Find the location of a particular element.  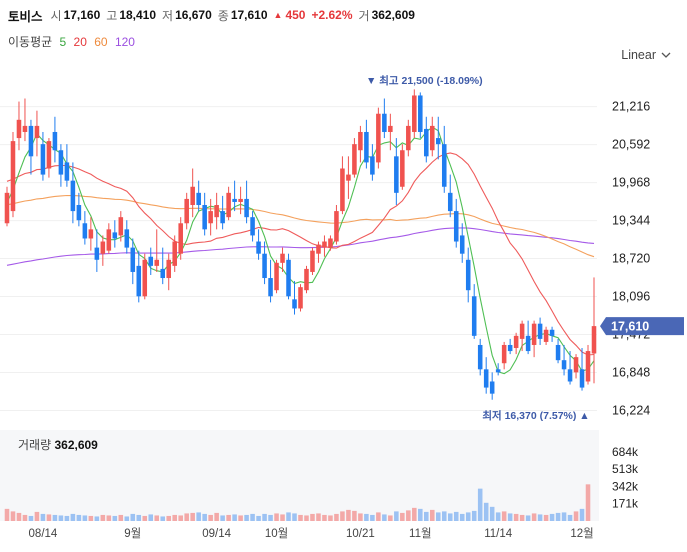

high-label: 고 is located at coordinates (112, 15).